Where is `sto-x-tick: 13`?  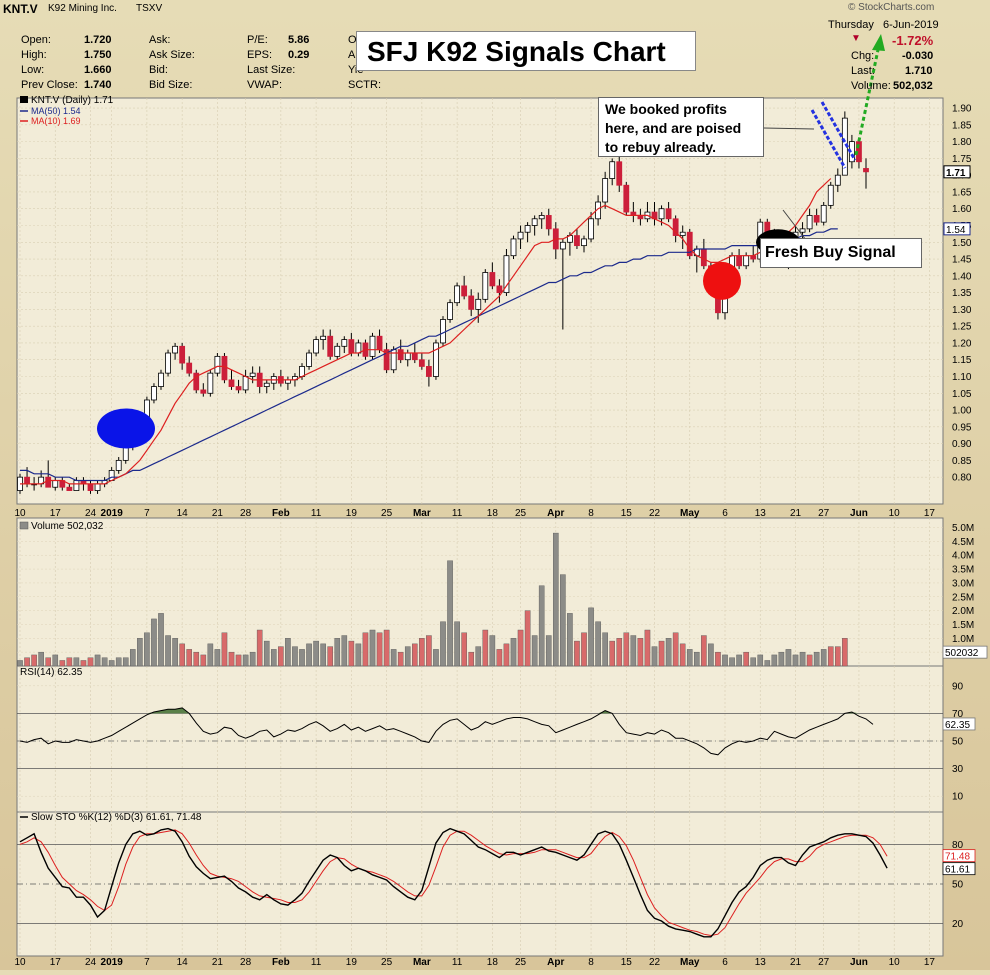 sto-x-tick: 13 is located at coordinates (761, 962).